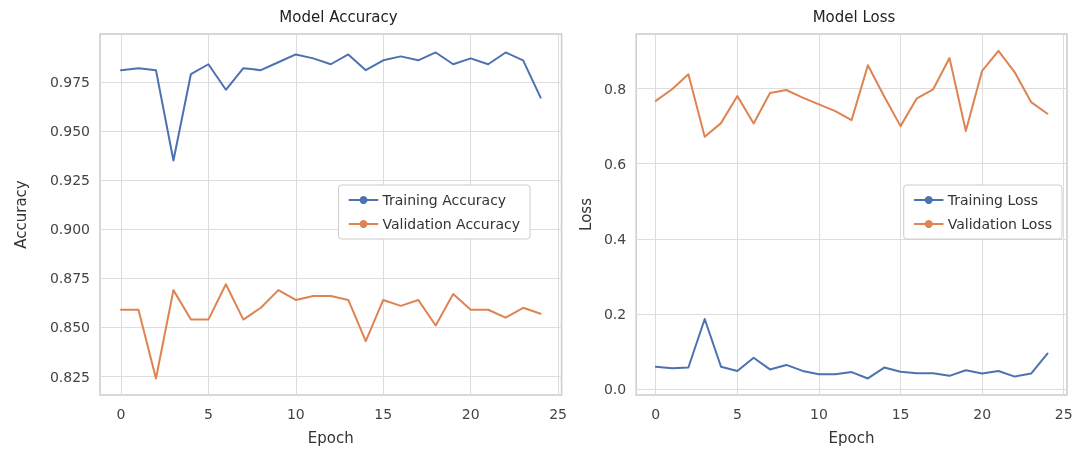  I want to click on y-tick-label: 0.925, so click(69, 180).